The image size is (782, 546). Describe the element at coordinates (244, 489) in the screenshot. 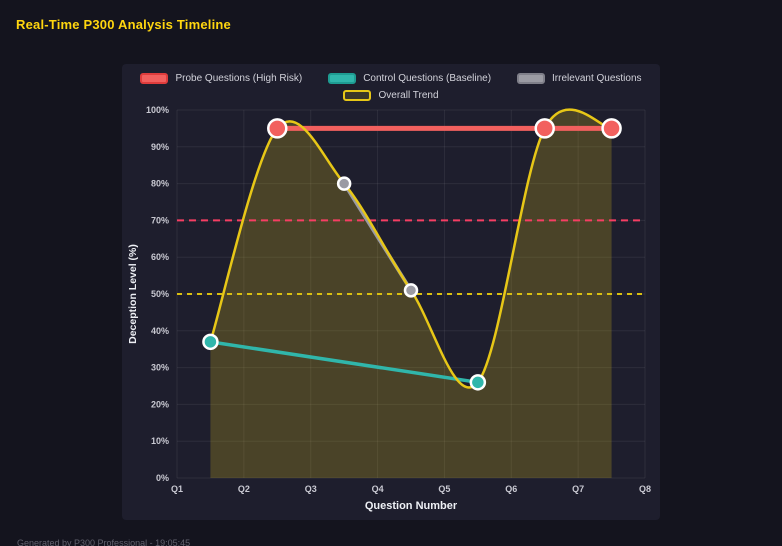

I see `x-tick-label: Q2` at that location.